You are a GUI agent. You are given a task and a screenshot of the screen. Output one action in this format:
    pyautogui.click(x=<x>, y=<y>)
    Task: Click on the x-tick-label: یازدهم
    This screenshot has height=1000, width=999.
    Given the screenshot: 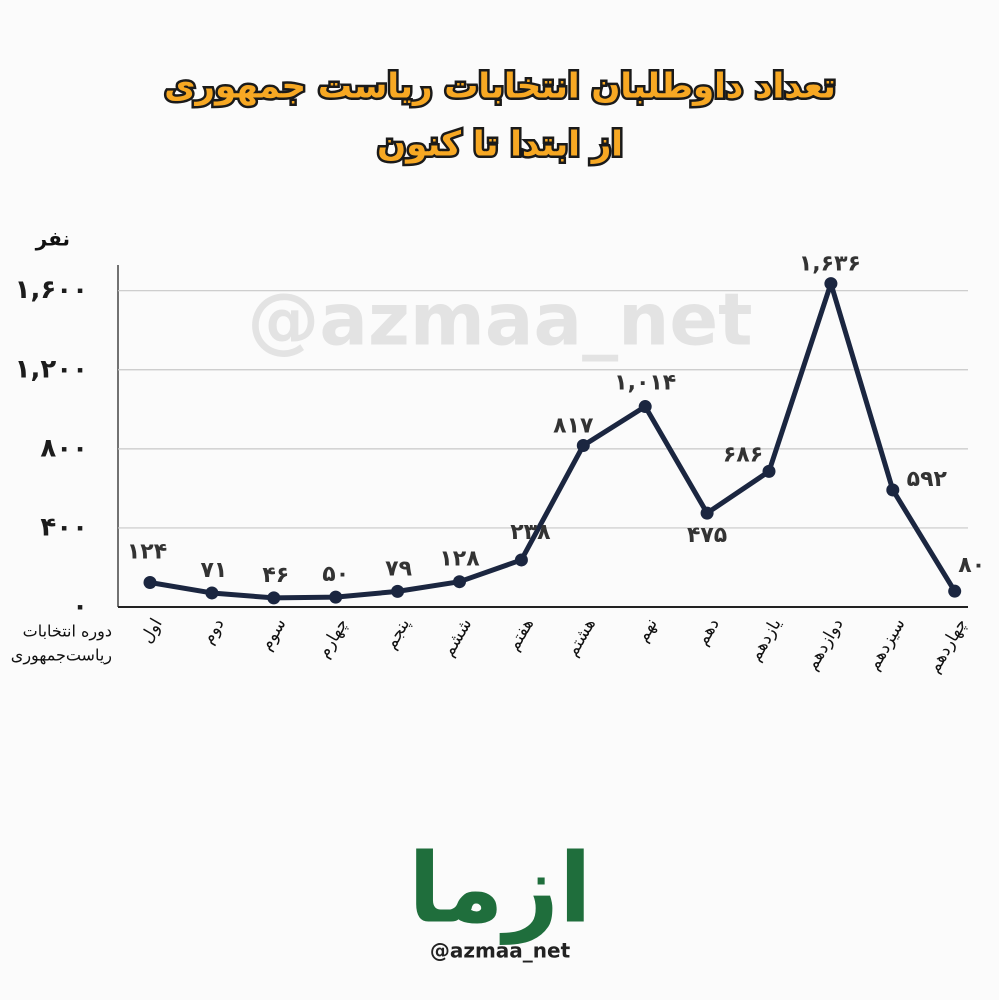 What is the action you would take?
    pyautogui.click(x=765, y=640)
    